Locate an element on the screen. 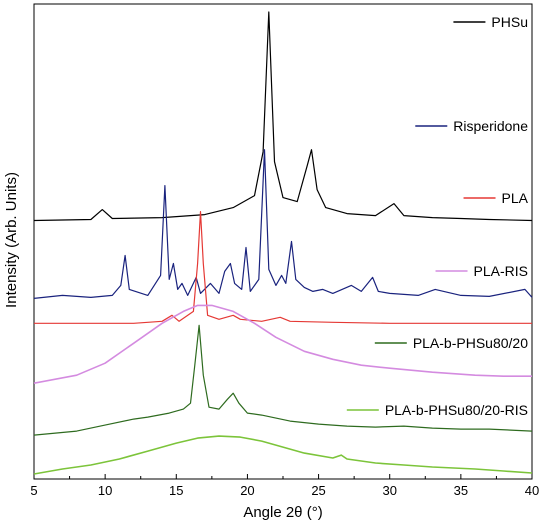 The width and height of the screenshot is (550, 528). series-line-pla-ris is located at coordinates (282, 344).